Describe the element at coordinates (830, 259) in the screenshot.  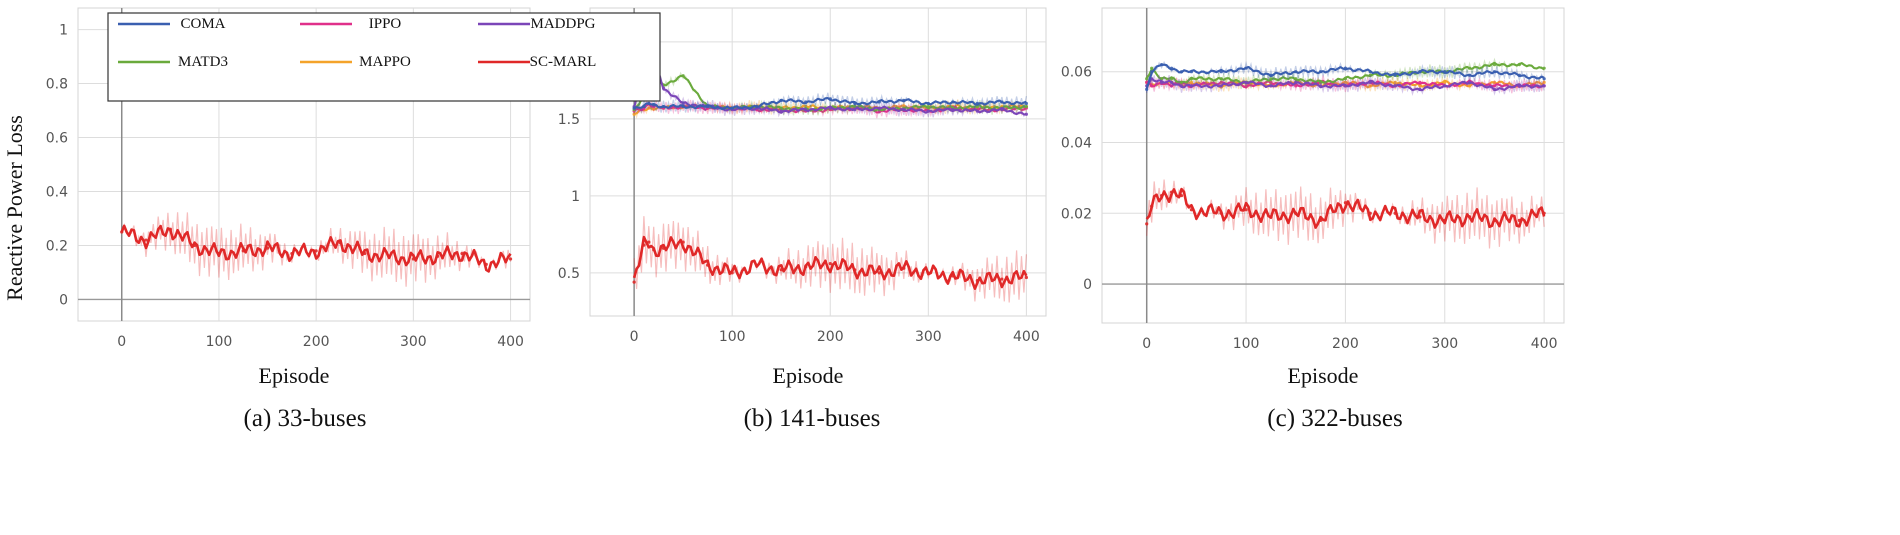
I see `series-raw-sc-marl` at that location.